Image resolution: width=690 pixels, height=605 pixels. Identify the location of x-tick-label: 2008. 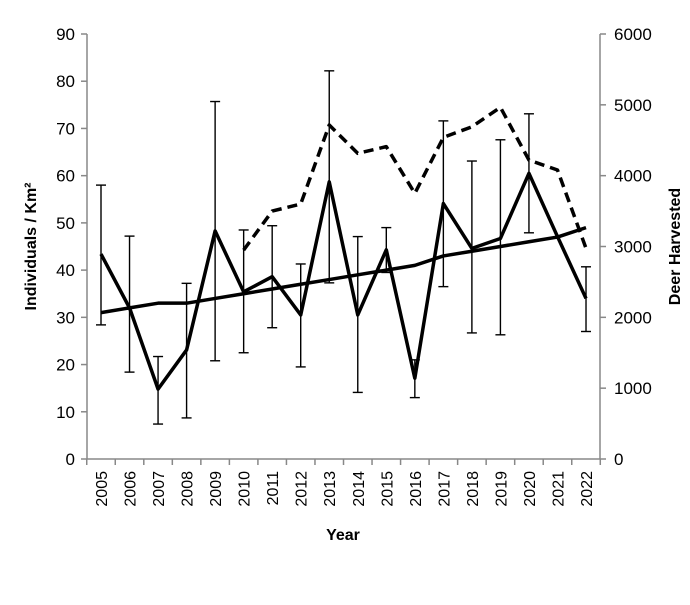
(188, 489).